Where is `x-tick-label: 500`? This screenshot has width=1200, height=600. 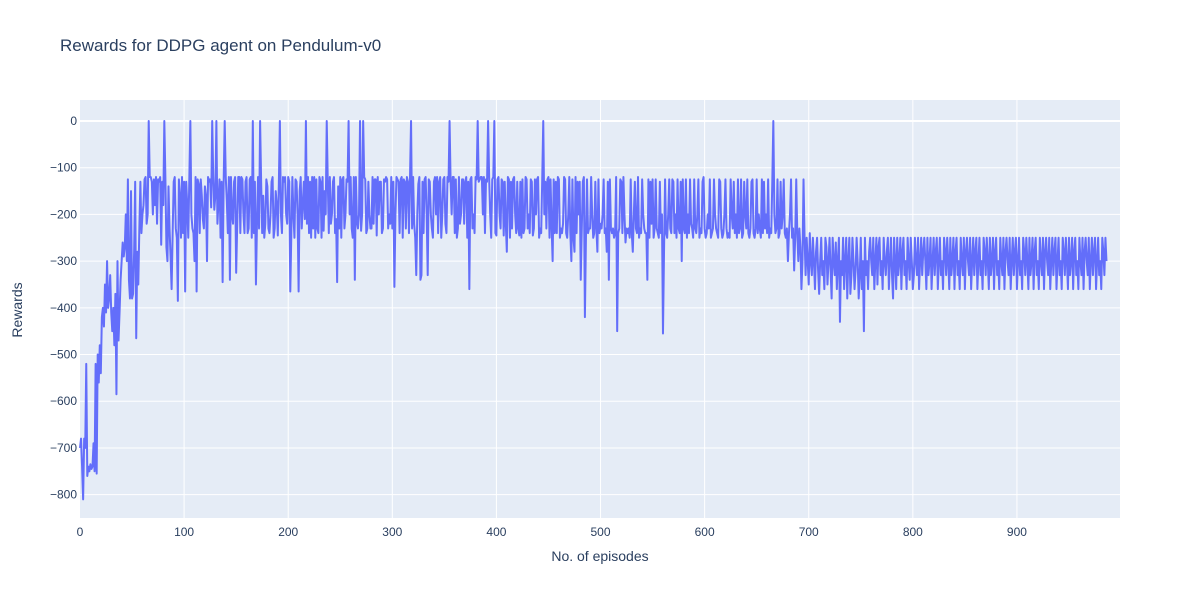 x-tick-label: 500 is located at coordinates (601, 532).